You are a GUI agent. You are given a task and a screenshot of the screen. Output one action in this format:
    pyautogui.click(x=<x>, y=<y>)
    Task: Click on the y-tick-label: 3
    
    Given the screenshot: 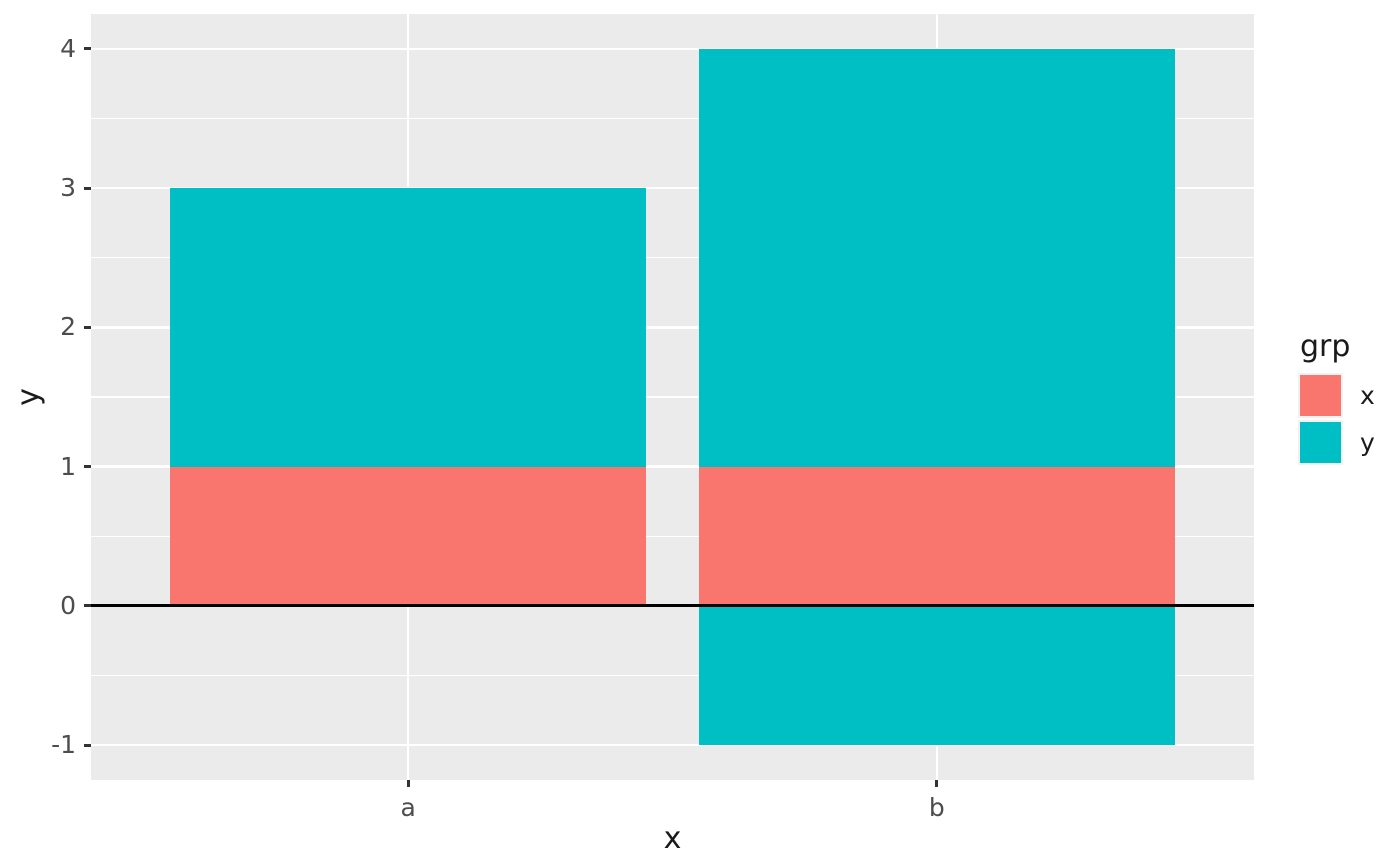 What is the action you would take?
    pyautogui.click(x=68, y=188)
    